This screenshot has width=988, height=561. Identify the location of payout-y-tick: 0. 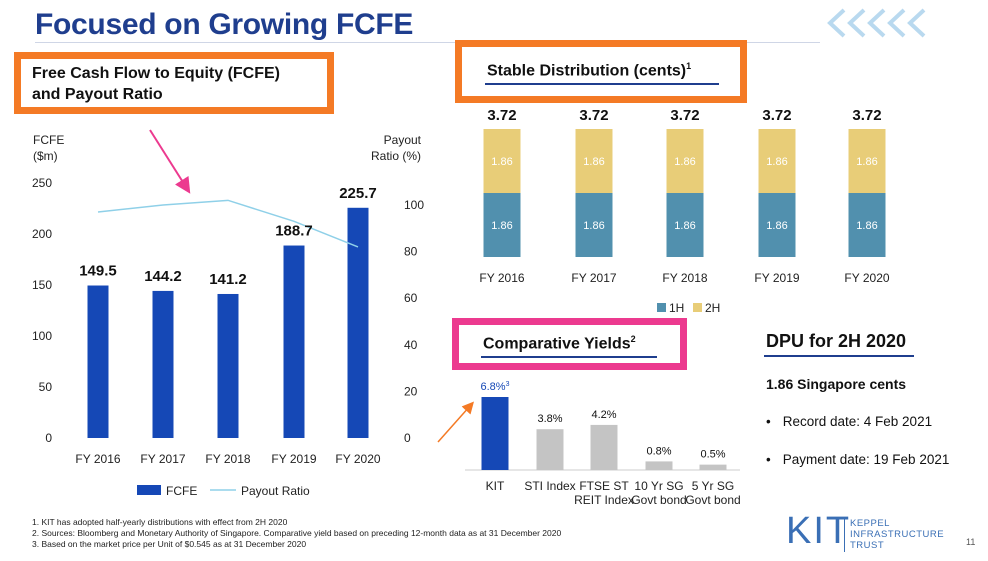
(407, 438).